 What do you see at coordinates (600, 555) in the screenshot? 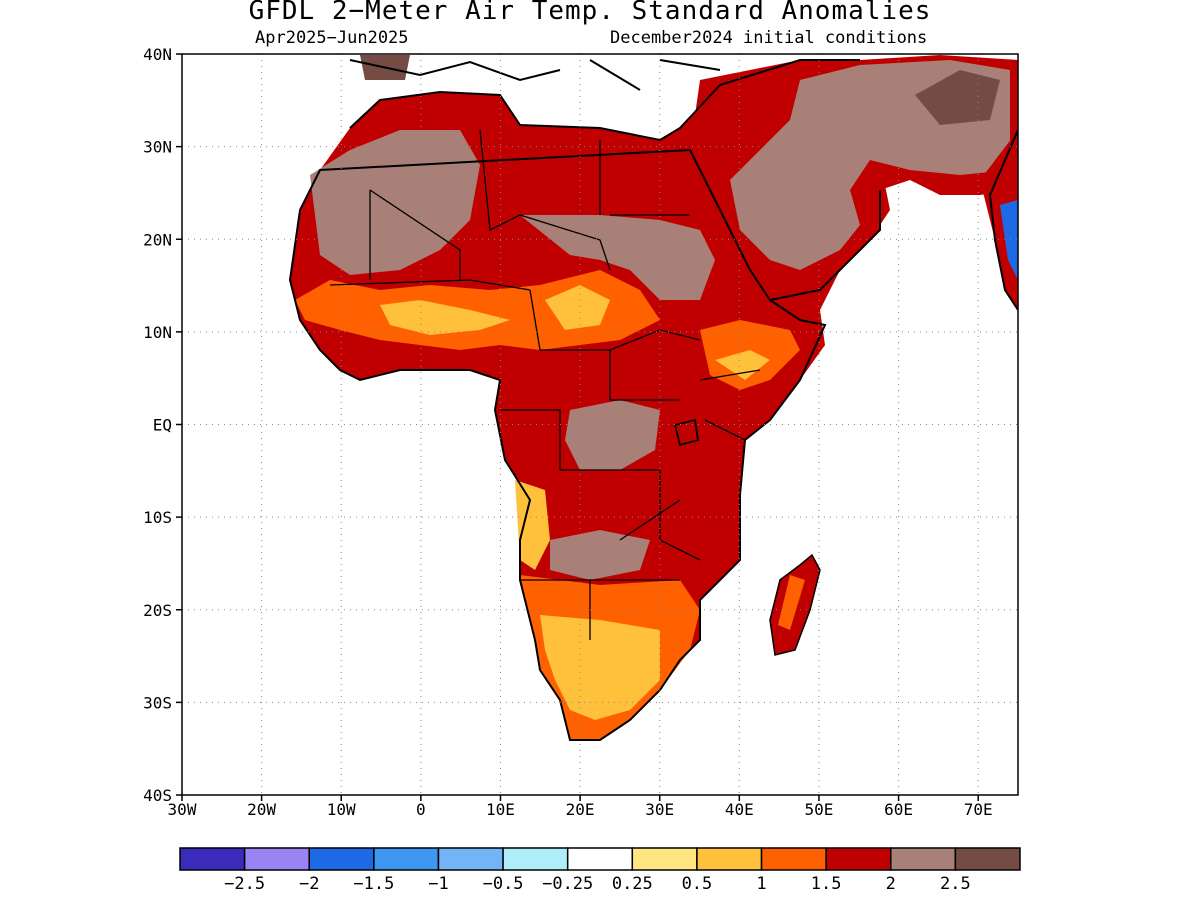
I see `zambia-brown-region` at bounding box center [600, 555].